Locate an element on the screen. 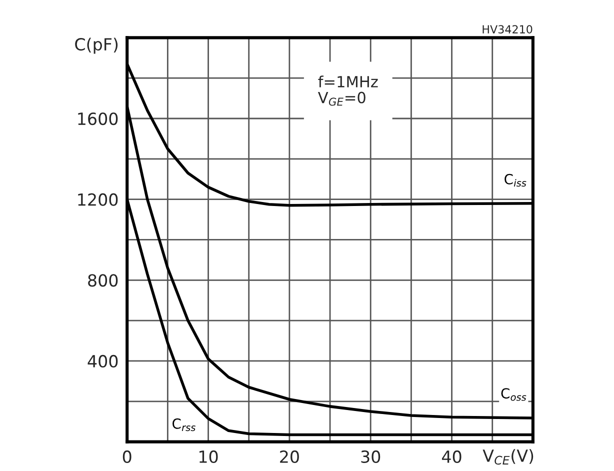 This screenshot has width=614, height=471. x-axis-title: V$_{CE}$(V) is located at coordinates (508, 457).